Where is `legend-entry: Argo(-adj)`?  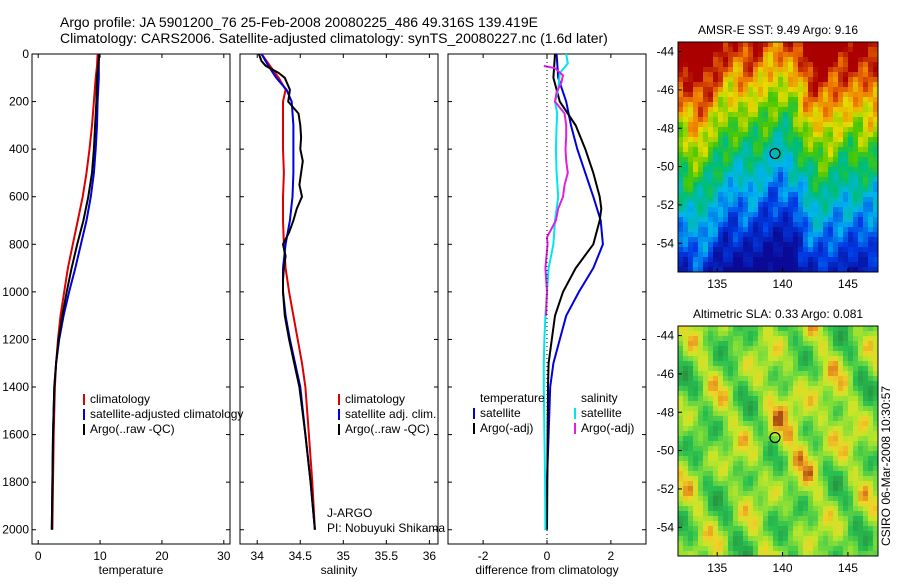
legend-entry: Argo(-adj) is located at coordinates (607, 428).